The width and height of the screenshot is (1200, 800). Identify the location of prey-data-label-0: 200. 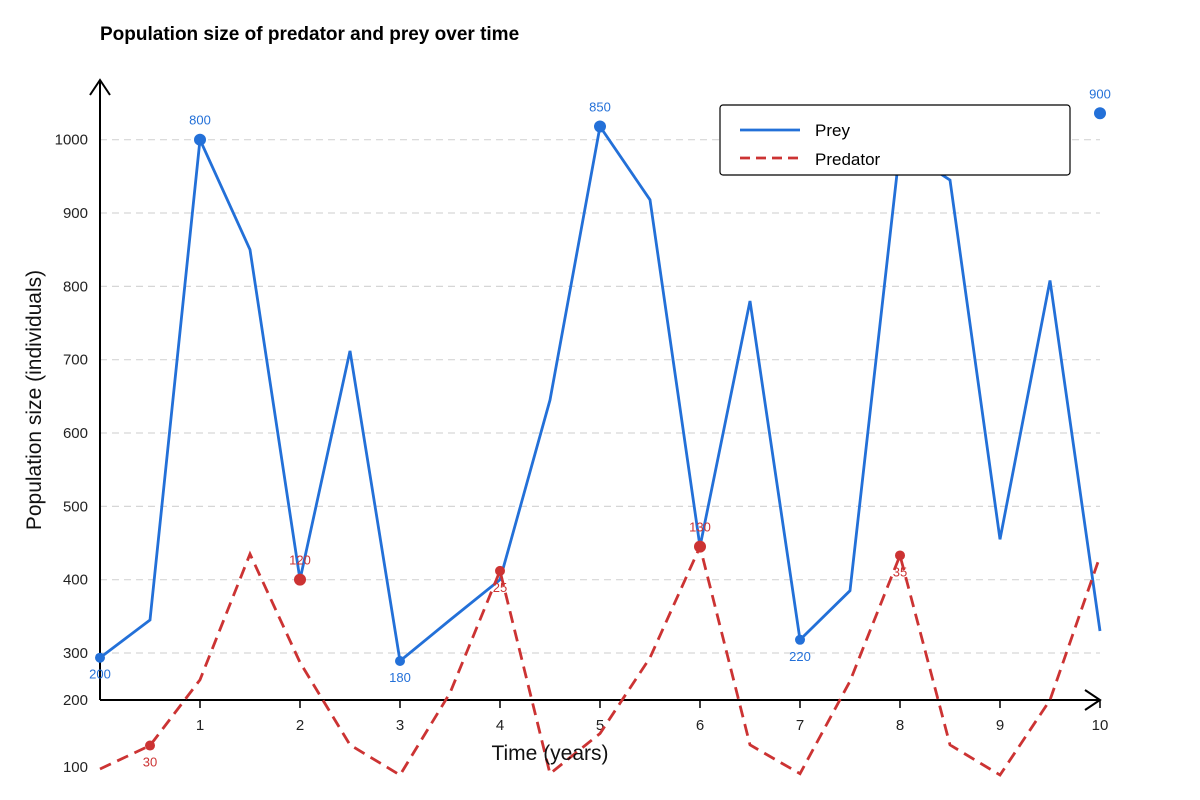
(100, 674).